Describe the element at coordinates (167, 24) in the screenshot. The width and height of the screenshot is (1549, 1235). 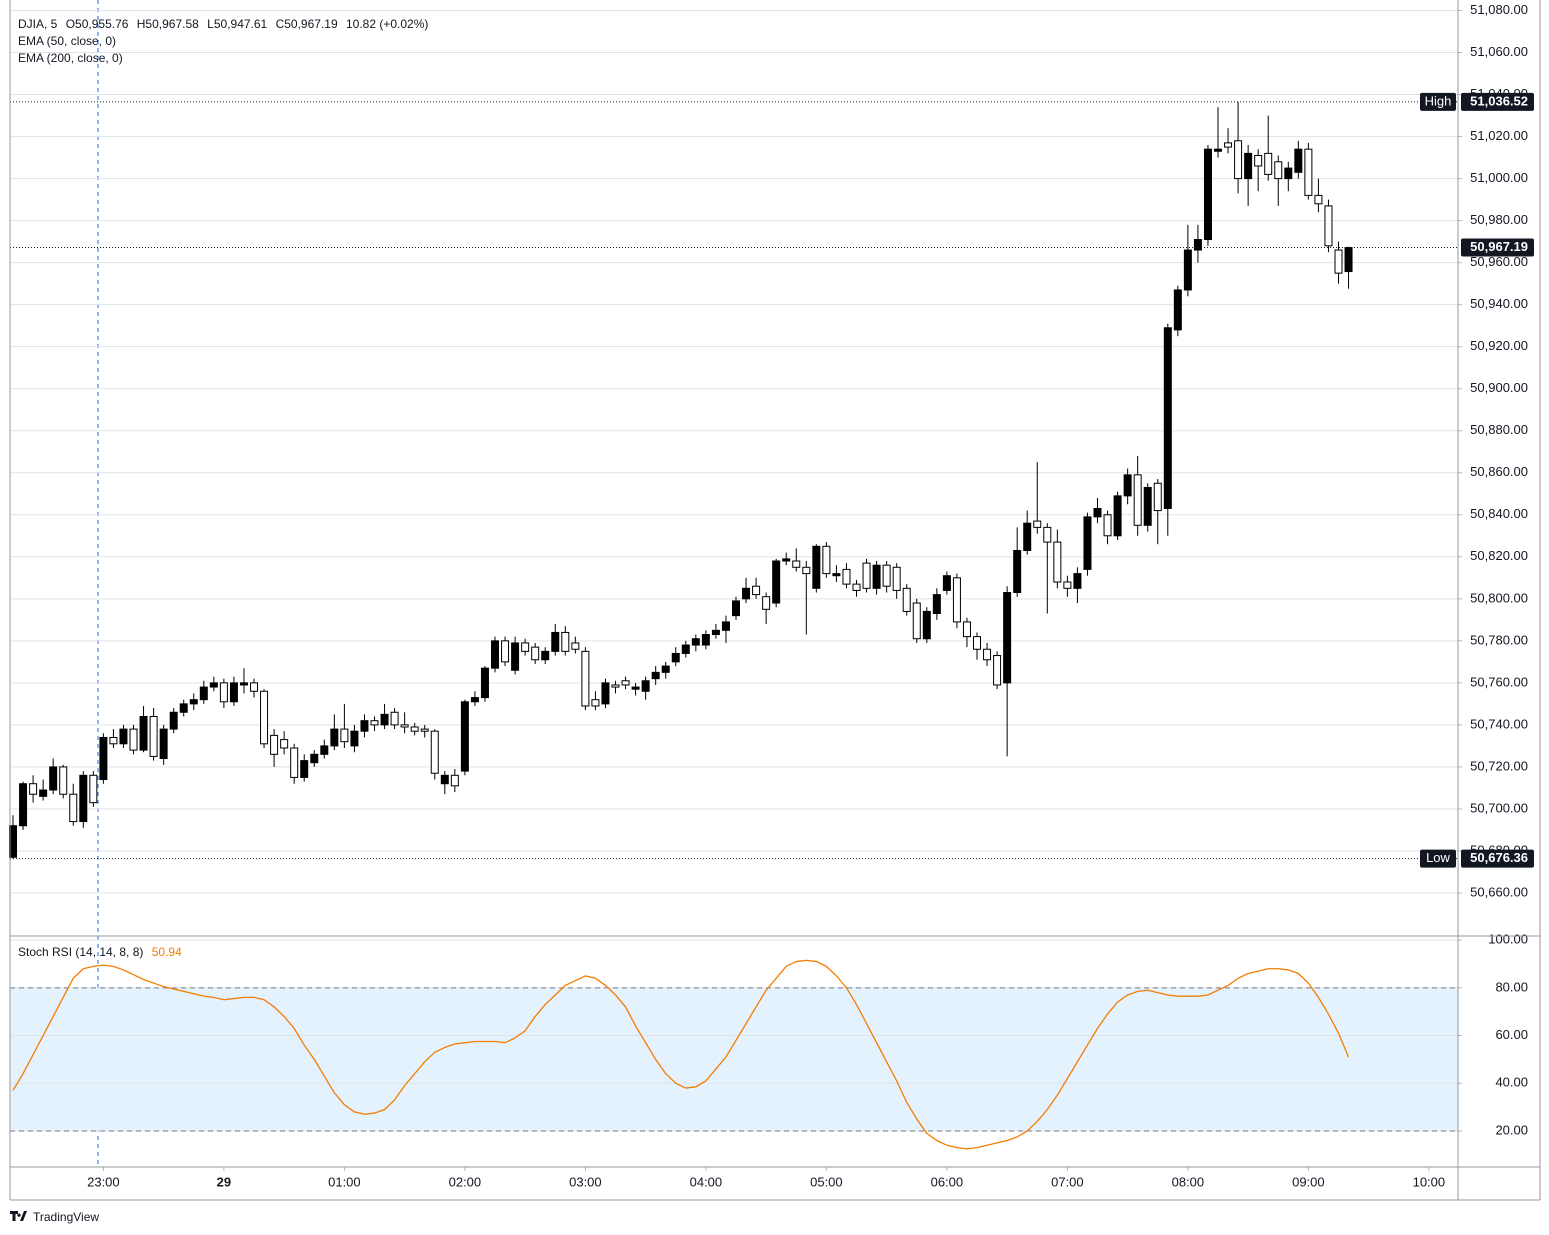
I see `high: H50,967.58` at that location.